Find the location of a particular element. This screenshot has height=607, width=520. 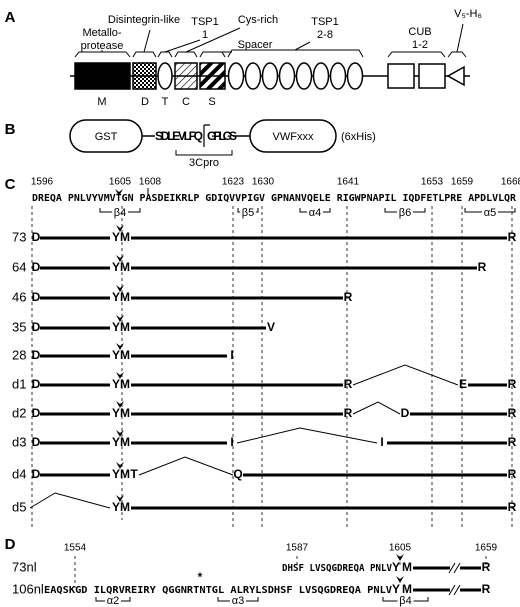

residue-number: 1596 is located at coordinates (42, 182).